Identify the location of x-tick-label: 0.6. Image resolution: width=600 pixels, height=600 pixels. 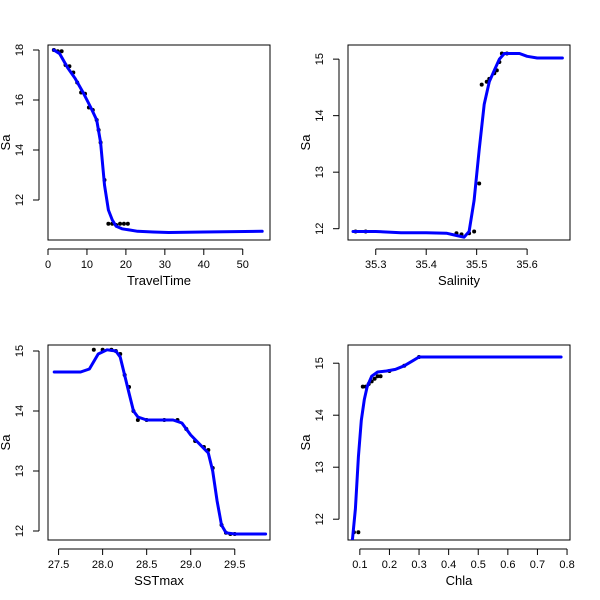
(507, 565).